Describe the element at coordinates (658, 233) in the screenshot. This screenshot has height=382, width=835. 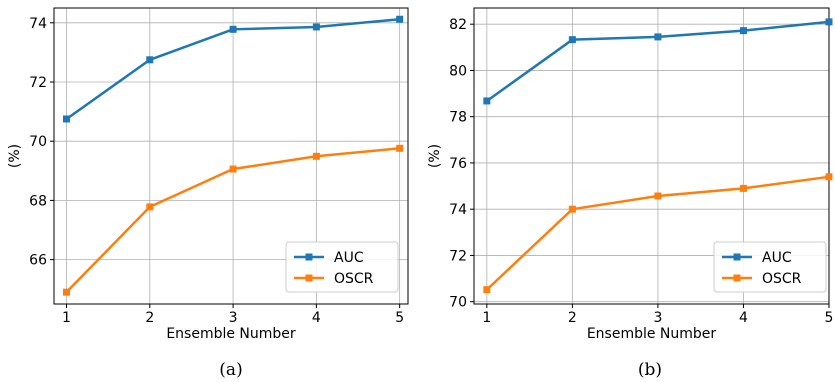
I see `series-oscr` at that location.